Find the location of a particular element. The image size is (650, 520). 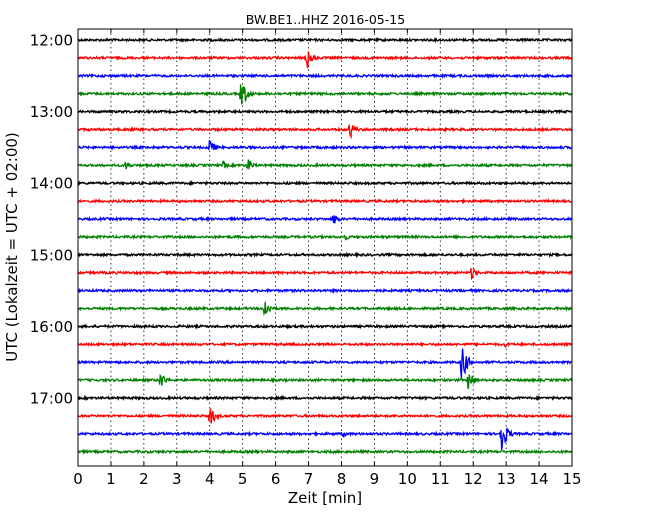

x-tick-label: 10 is located at coordinates (407, 479).